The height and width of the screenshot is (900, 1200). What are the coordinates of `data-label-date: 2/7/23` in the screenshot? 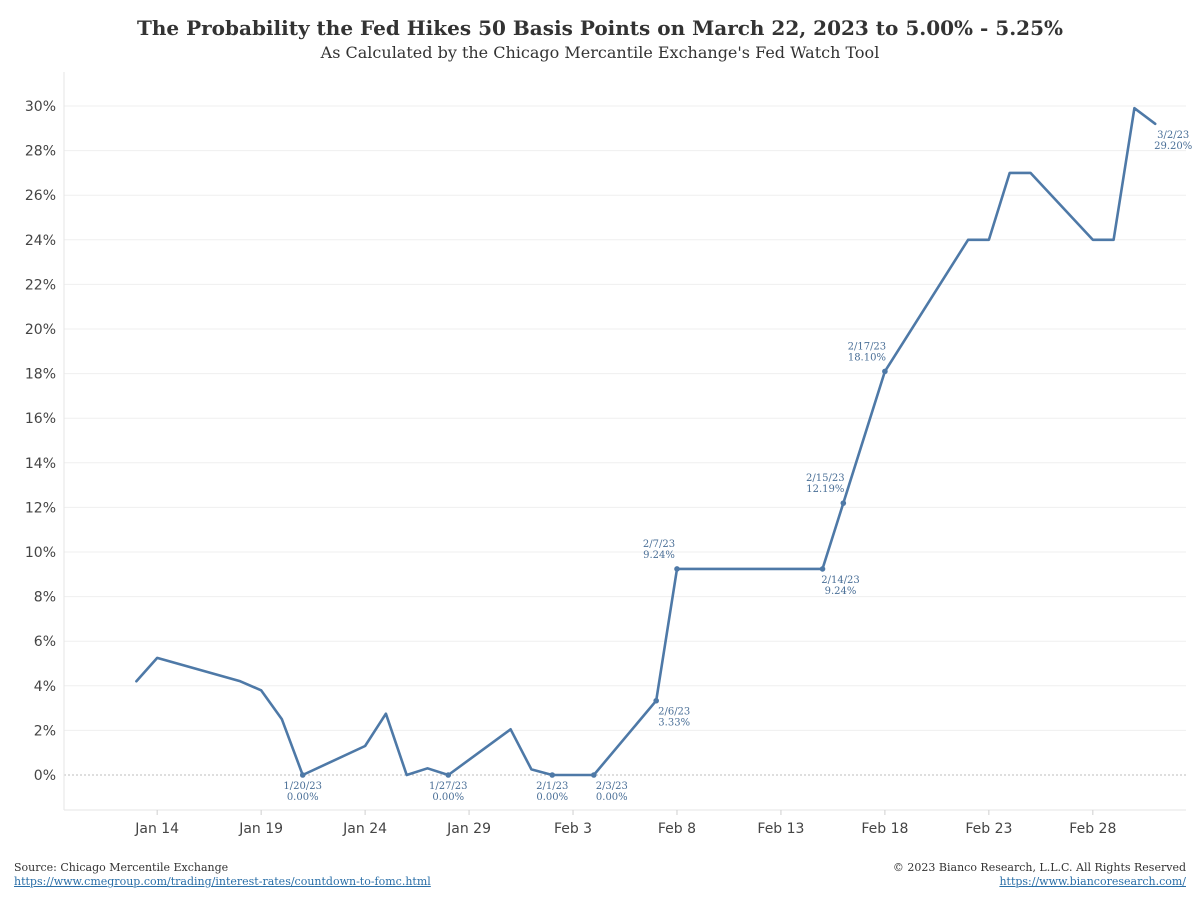 It's located at (659, 544).